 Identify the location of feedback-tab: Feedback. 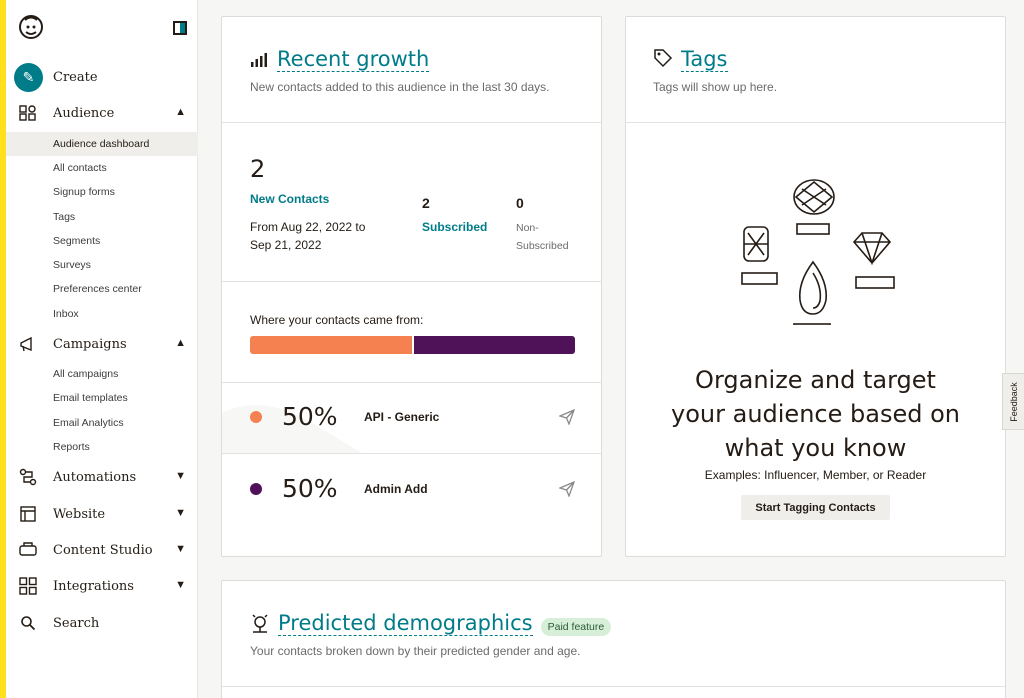
(1013, 401).